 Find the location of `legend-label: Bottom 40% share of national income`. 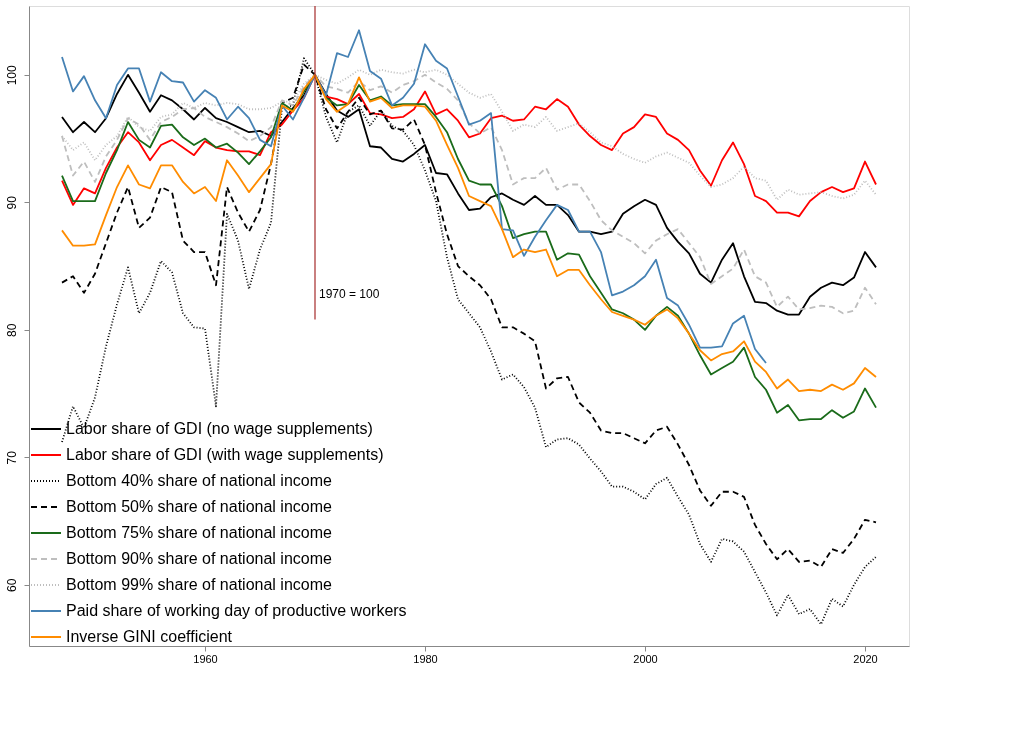

legend-label: Bottom 40% share of national income is located at coordinates (199, 480).